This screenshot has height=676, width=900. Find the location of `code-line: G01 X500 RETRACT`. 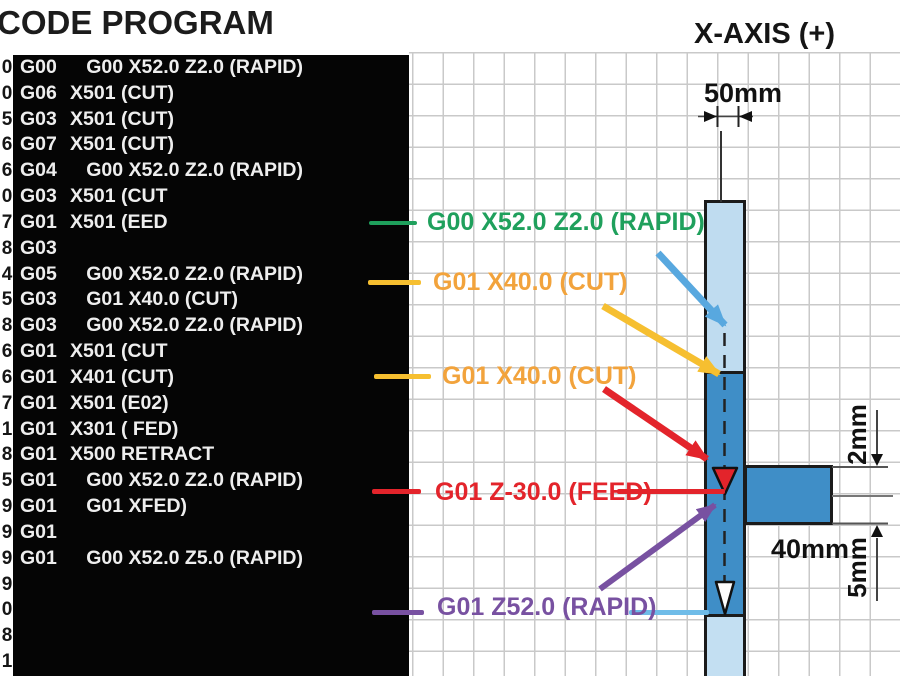

code-line: G01 X500 RETRACT is located at coordinates (211, 455).